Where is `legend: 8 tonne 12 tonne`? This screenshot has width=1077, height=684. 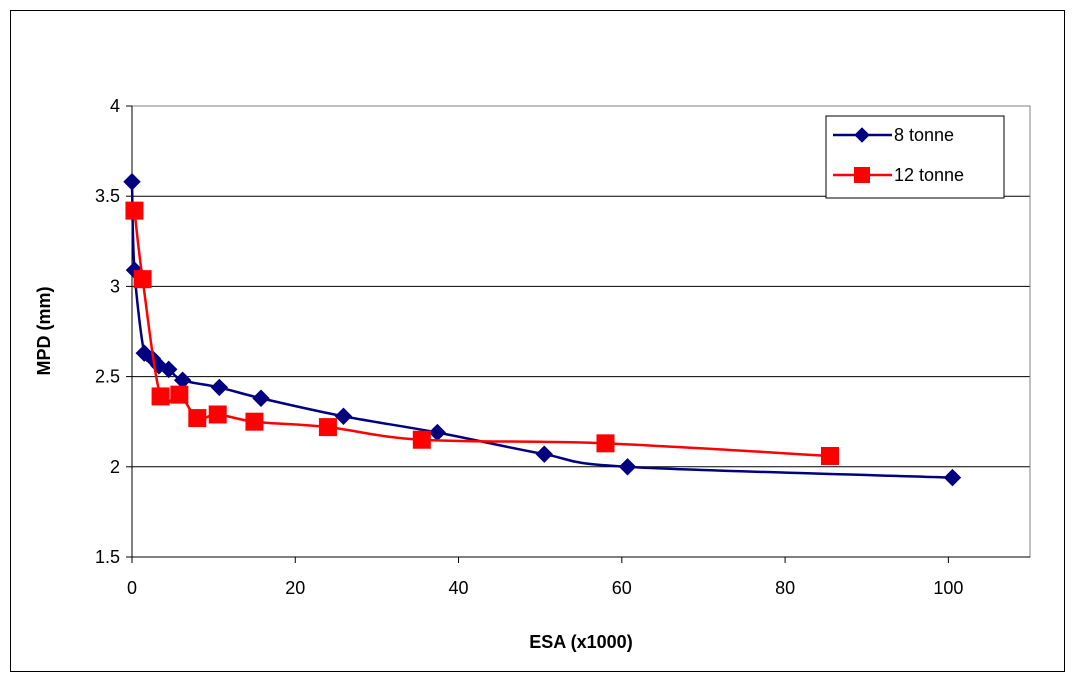 legend: 8 tonne 12 tonne is located at coordinates (915, 157).